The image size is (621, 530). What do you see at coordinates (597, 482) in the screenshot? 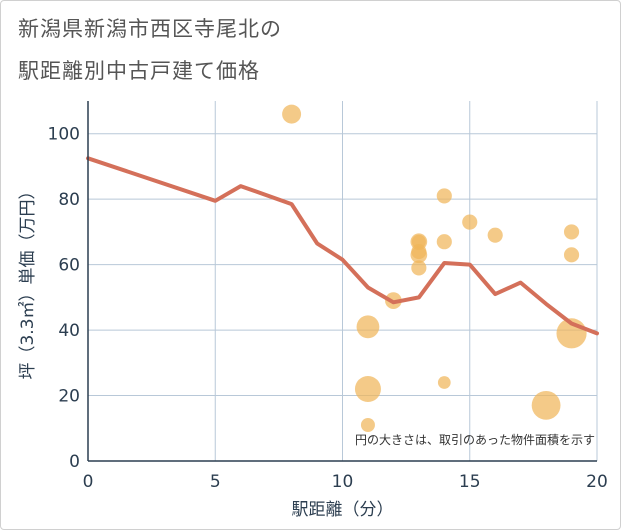
I see `x-tick-label-4: 20` at bounding box center [597, 482].